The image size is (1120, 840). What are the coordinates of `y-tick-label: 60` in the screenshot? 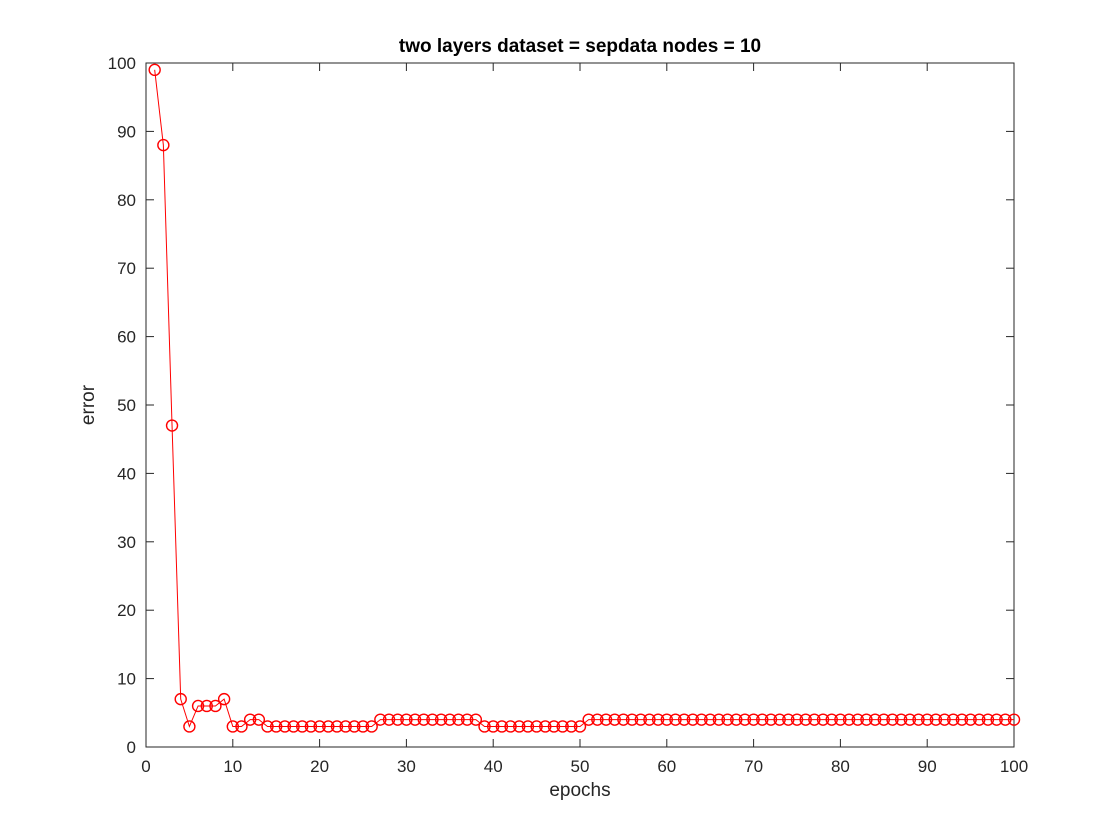 It's located at (126, 337).